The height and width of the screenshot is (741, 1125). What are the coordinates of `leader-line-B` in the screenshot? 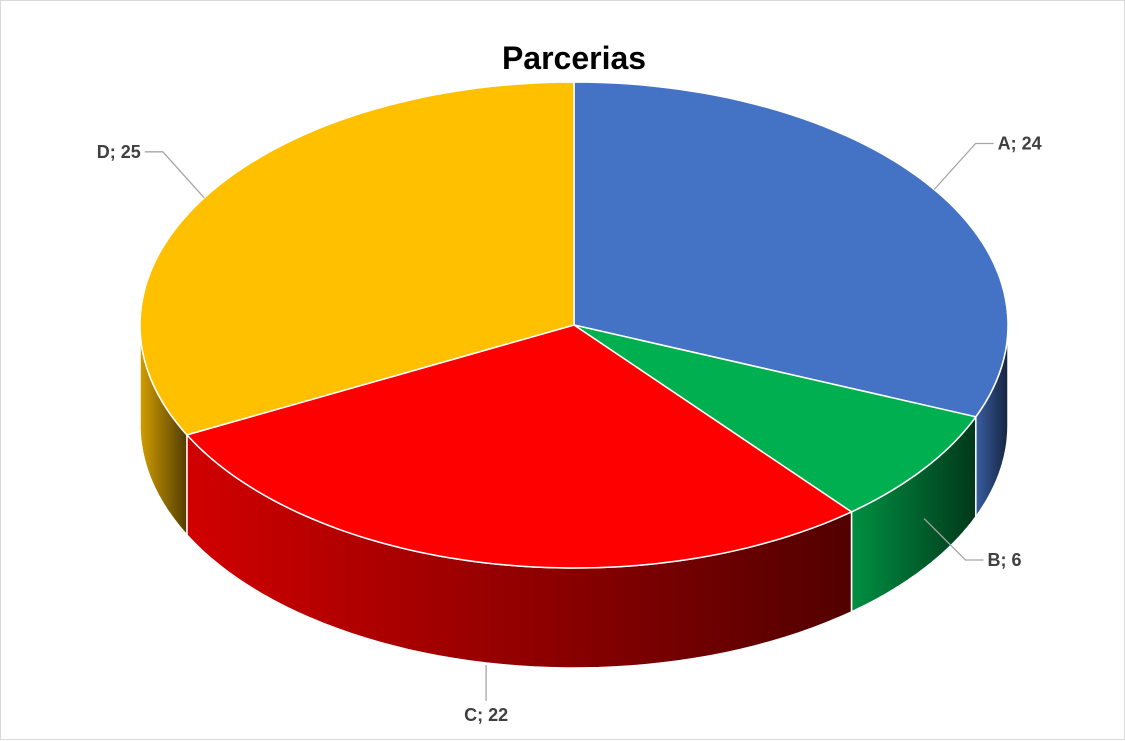 It's located at (953, 539).